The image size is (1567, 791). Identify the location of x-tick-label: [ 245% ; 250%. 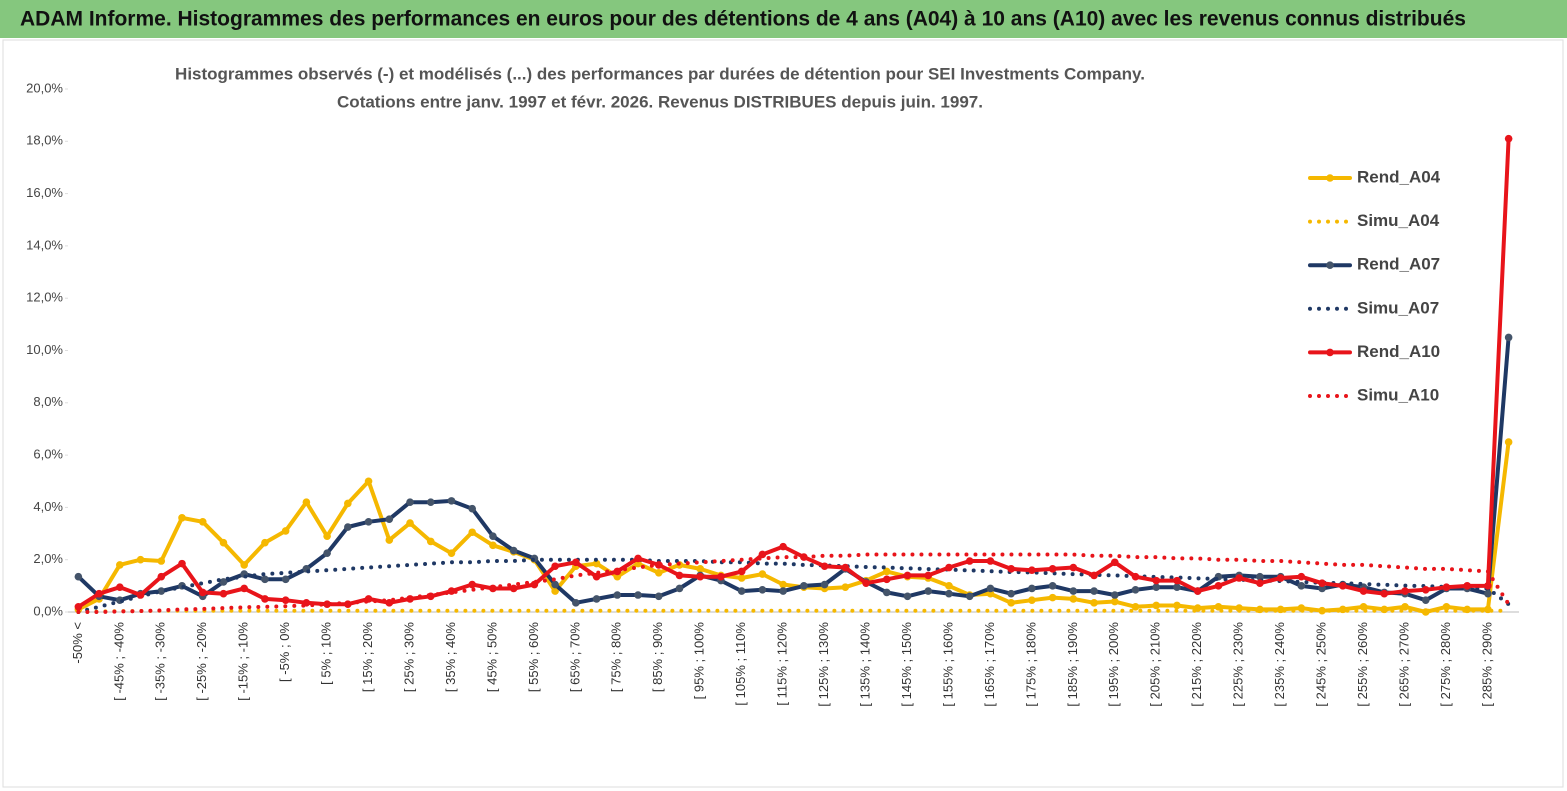
(1321, 664).